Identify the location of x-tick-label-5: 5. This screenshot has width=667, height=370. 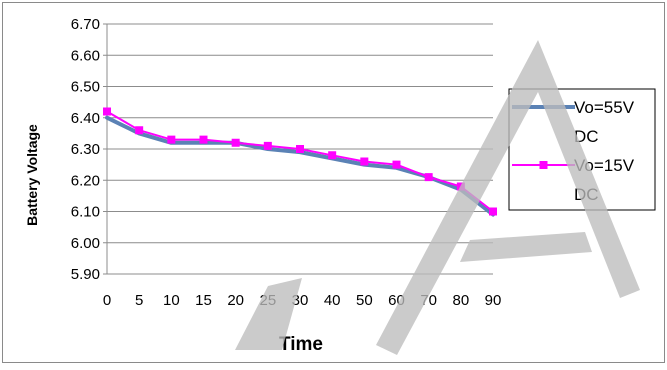
(139, 300).